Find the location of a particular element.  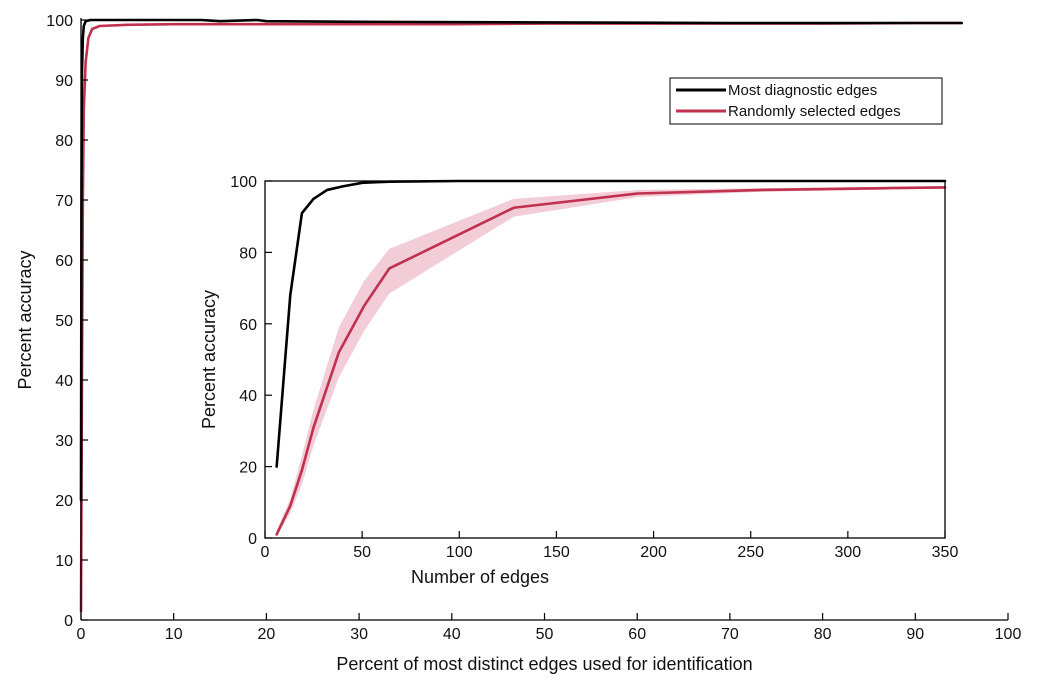

inset-x-tick-label: 0 is located at coordinates (265, 552).